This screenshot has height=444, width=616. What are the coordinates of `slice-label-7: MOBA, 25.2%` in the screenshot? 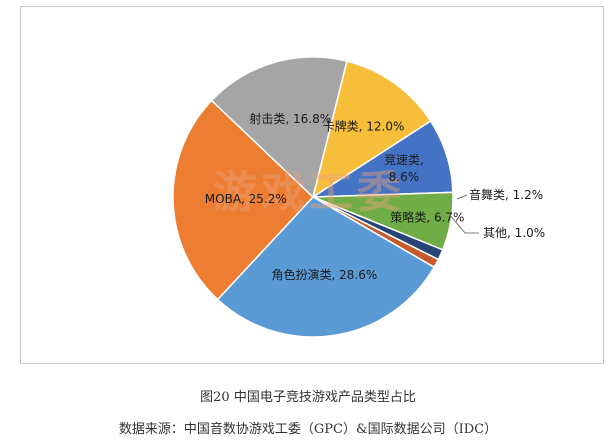 It's located at (246, 199).